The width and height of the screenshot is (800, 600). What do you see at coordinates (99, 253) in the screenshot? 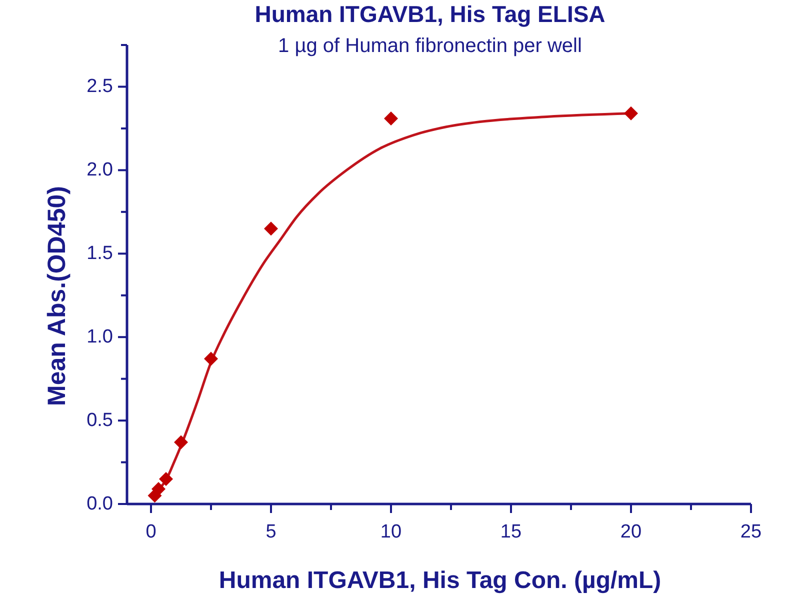
I see `y-tick-label: 1.5` at bounding box center [99, 253].